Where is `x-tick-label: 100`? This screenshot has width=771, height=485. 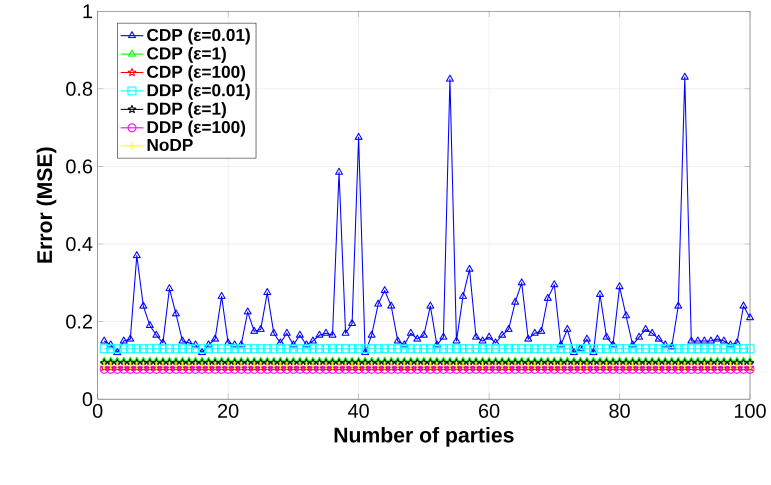
x-tick-label: 100 is located at coordinates (750, 411).